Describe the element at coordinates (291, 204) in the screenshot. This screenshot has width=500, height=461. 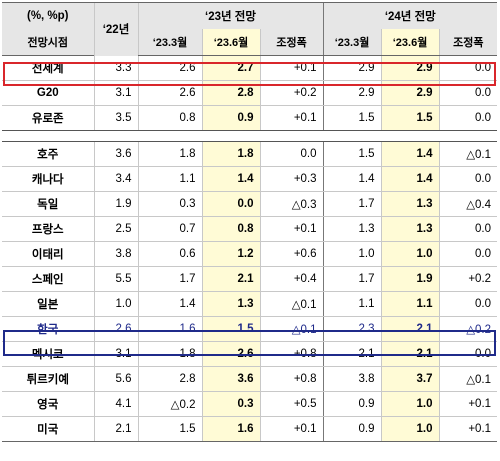
I see `cell-c: △0.3` at that location.